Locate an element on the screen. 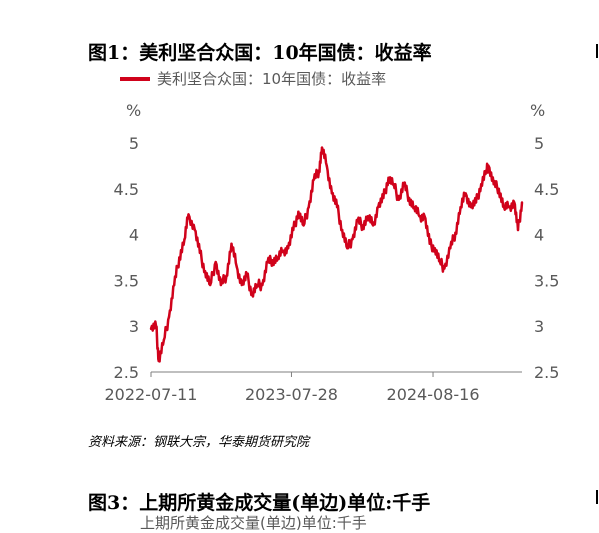 Image resolution: width=599 pixels, height=533 pixels. y-tick-label-right: 3.5 is located at coordinates (546, 280).